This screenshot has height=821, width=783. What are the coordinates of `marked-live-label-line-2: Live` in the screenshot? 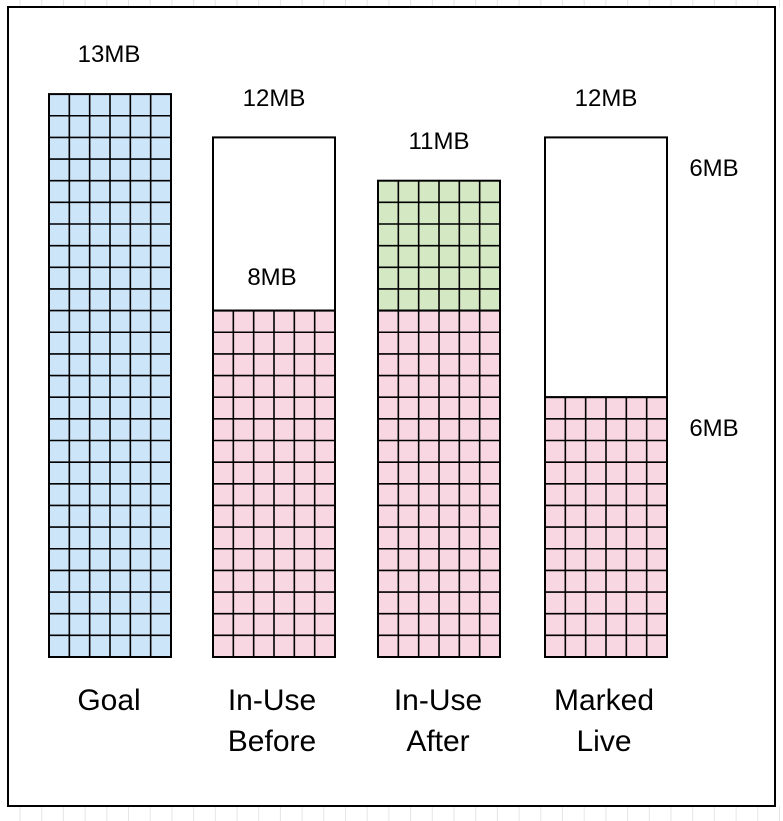 It's located at (603, 741).